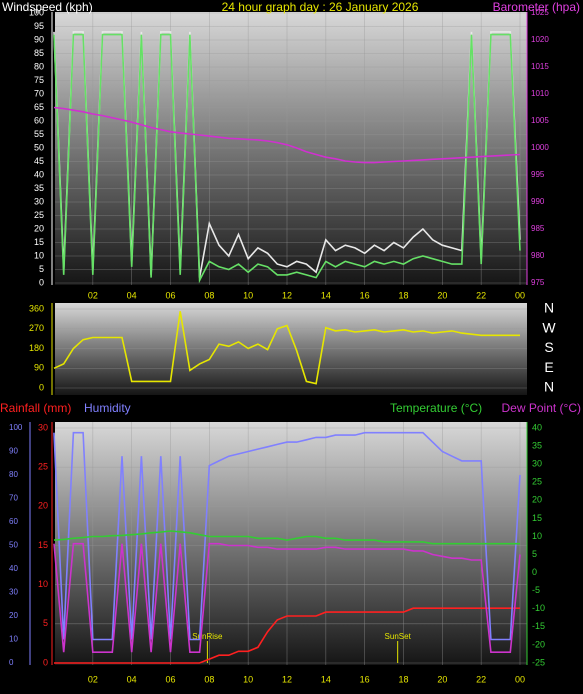  What do you see at coordinates (39, 161) in the screenshot?
I see `y-tick-label: 45` at bounding box center [39, 161].